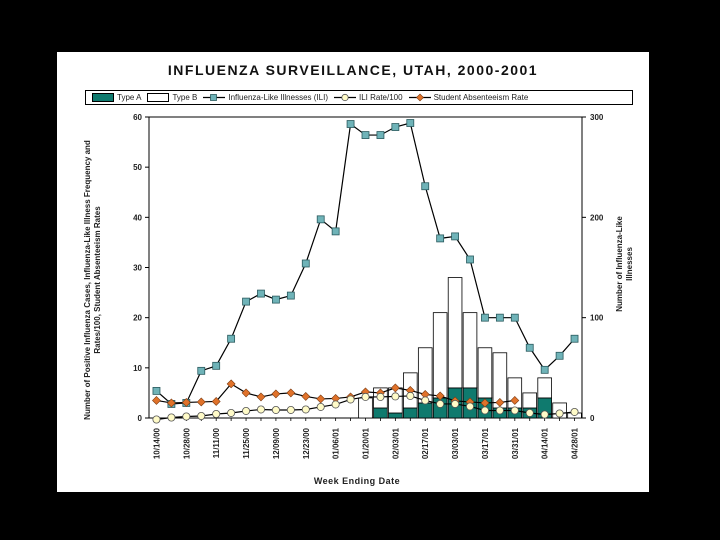 The height and width of the screenshot is (540, 720). I want to click on x-tick-label: 04/28/01, so click(575, 443).